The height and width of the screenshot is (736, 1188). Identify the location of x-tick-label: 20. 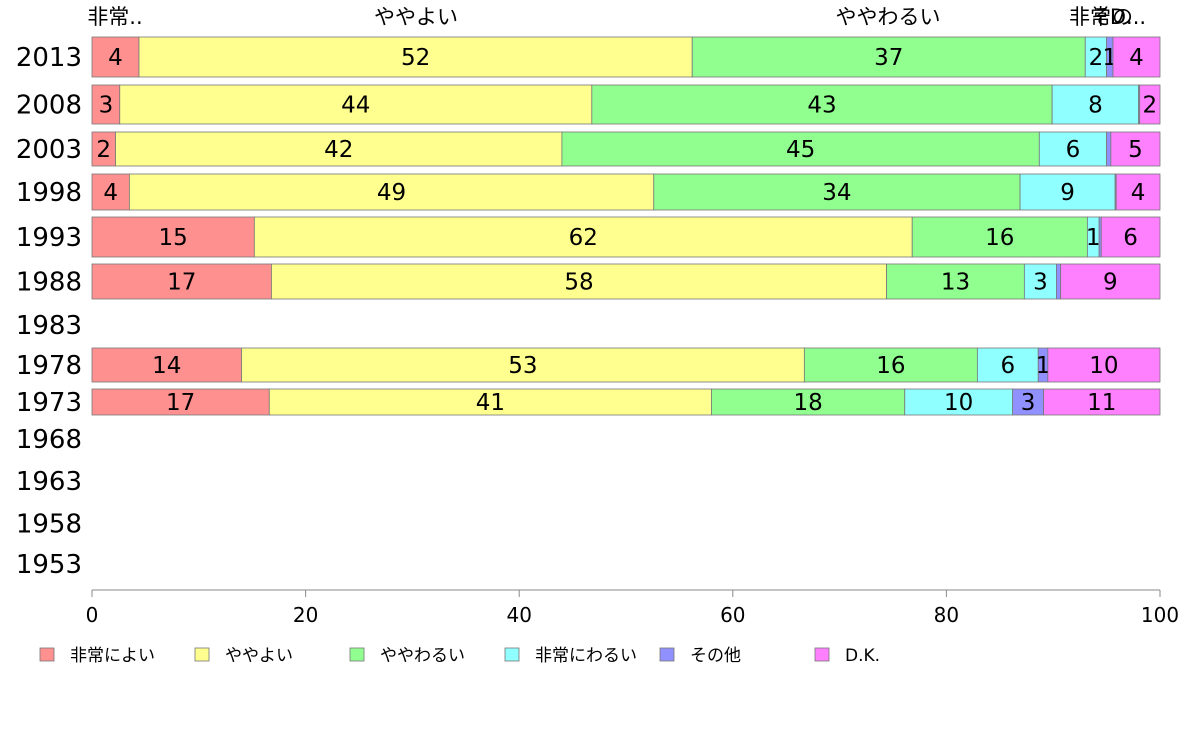
(305, 615).